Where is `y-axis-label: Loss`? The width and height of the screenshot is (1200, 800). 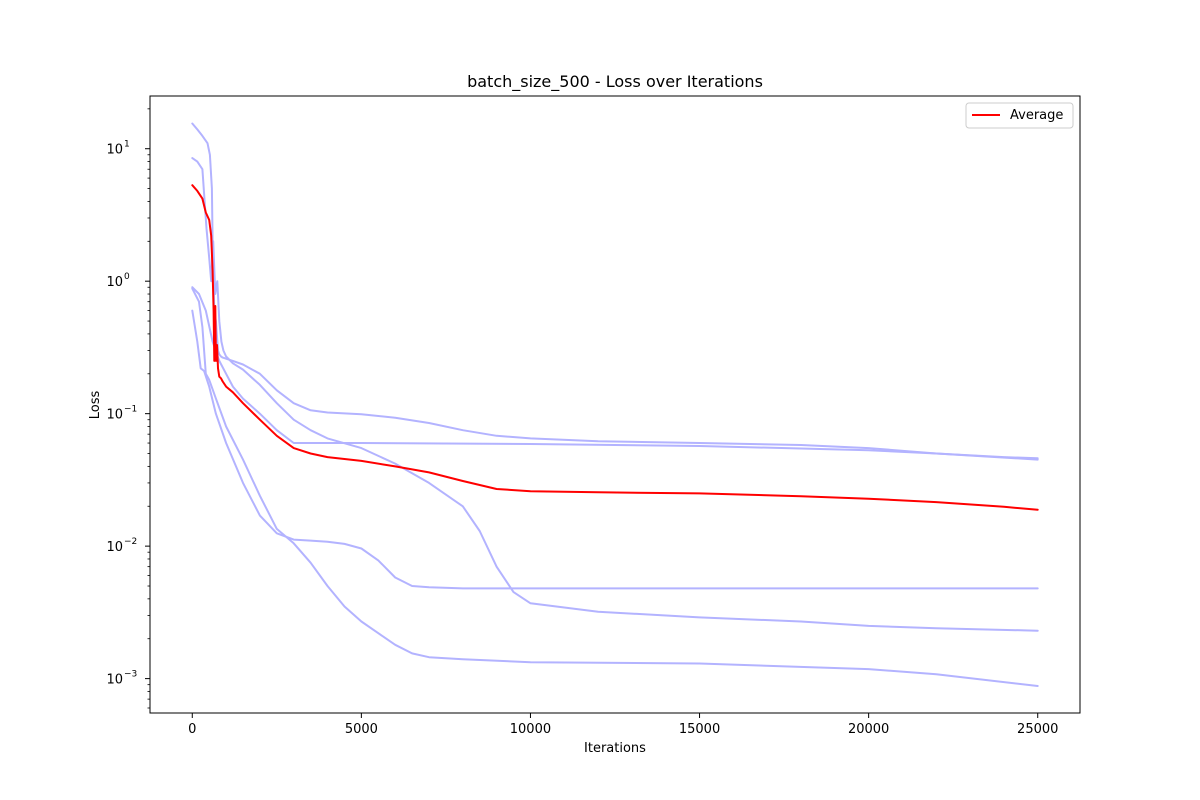 y-axis-label: Loss is located at coordinates (95, 405).